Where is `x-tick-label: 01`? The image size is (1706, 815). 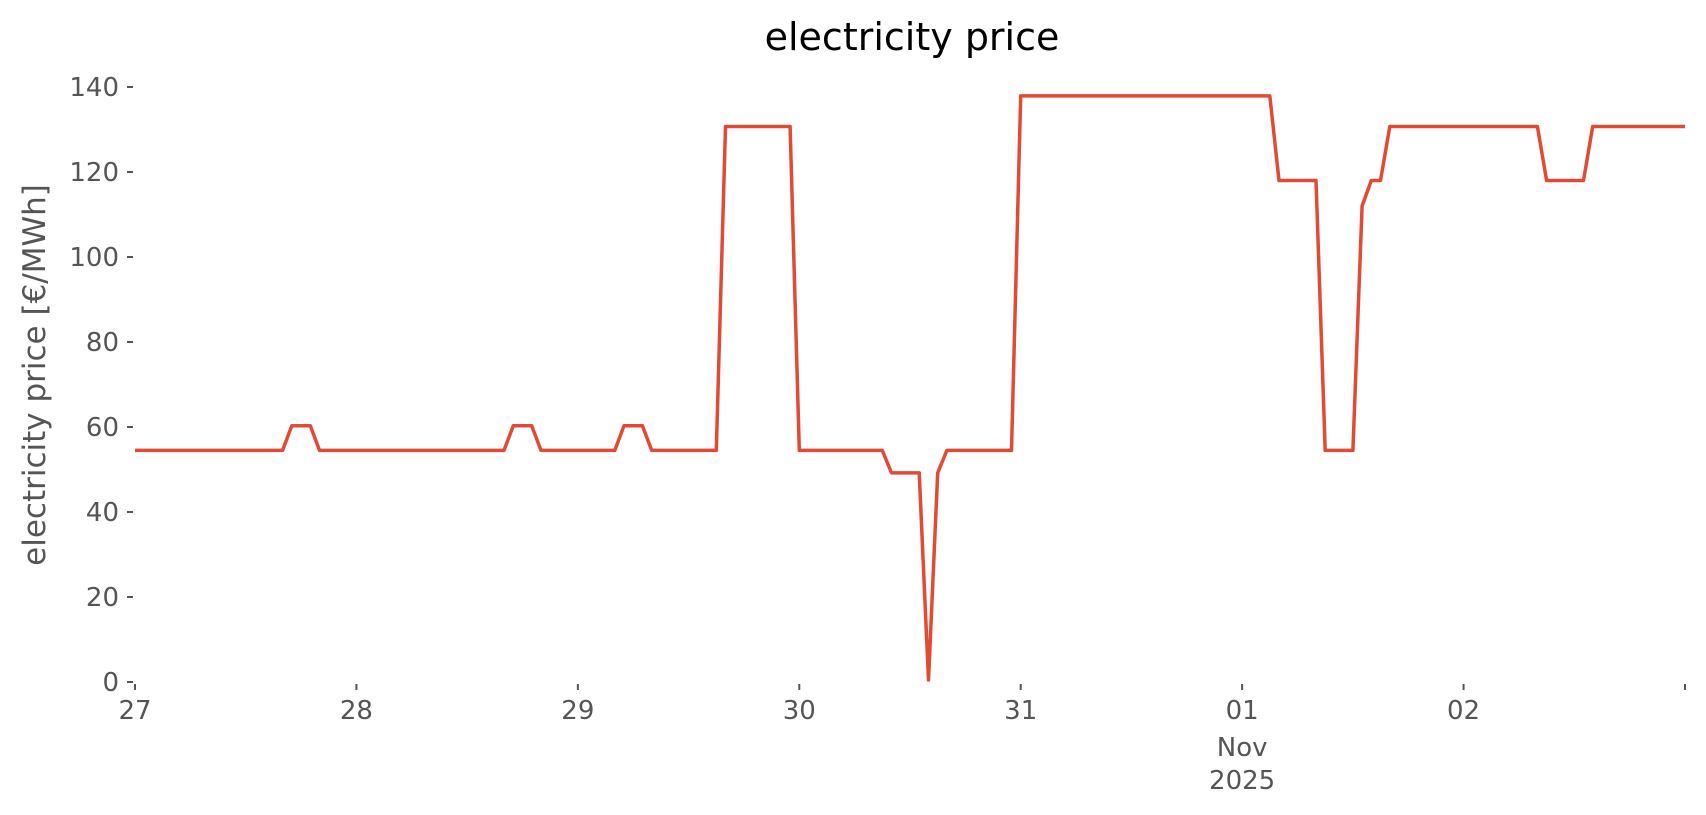 x-tick-label: 01 is located at coordinates (1242, 711).